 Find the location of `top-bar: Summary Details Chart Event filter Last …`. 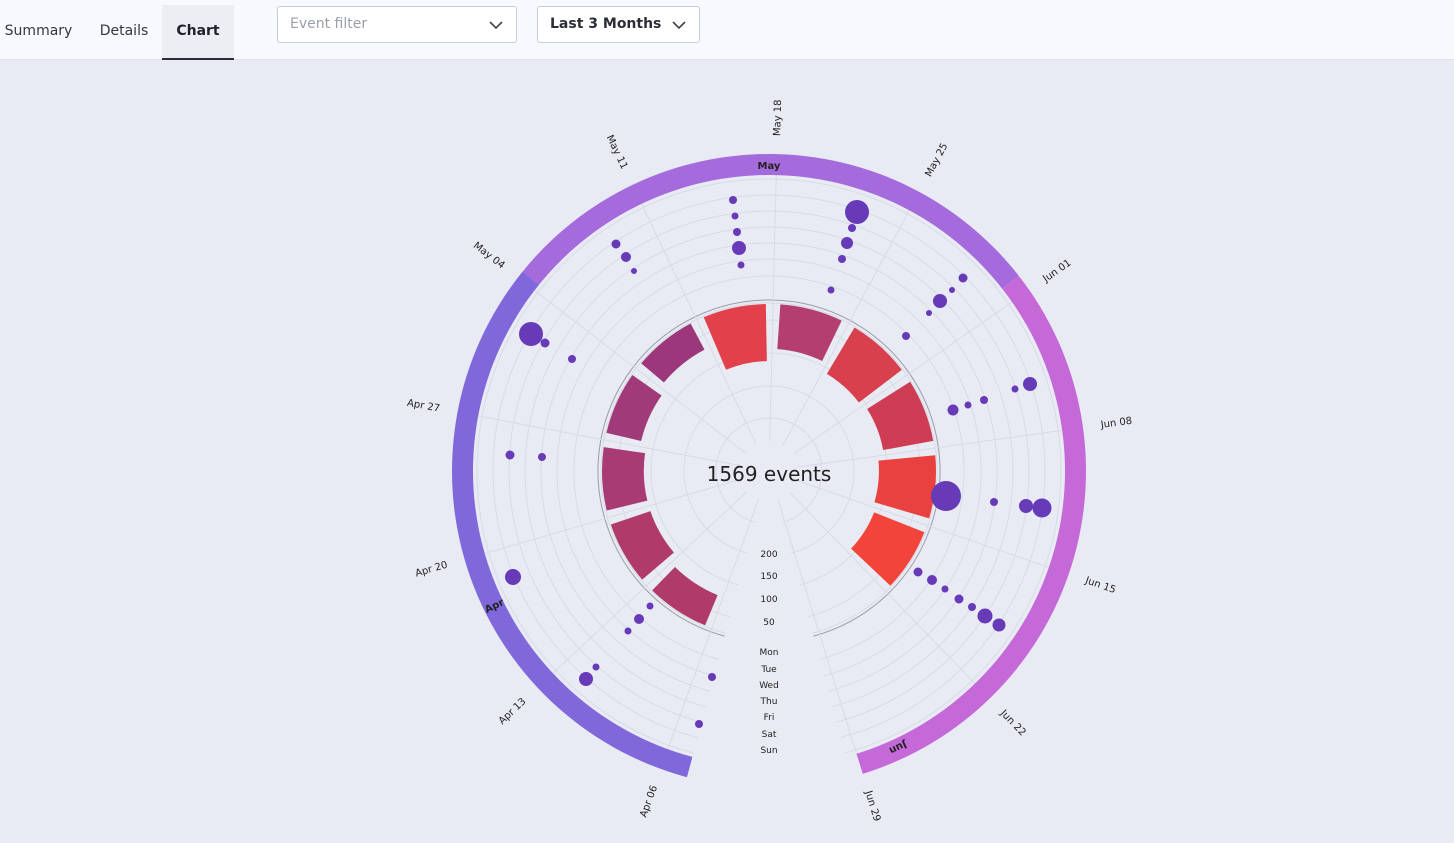

top-bar: Summary Details Chart Event filter Last … is located at coordinates (727, 30).